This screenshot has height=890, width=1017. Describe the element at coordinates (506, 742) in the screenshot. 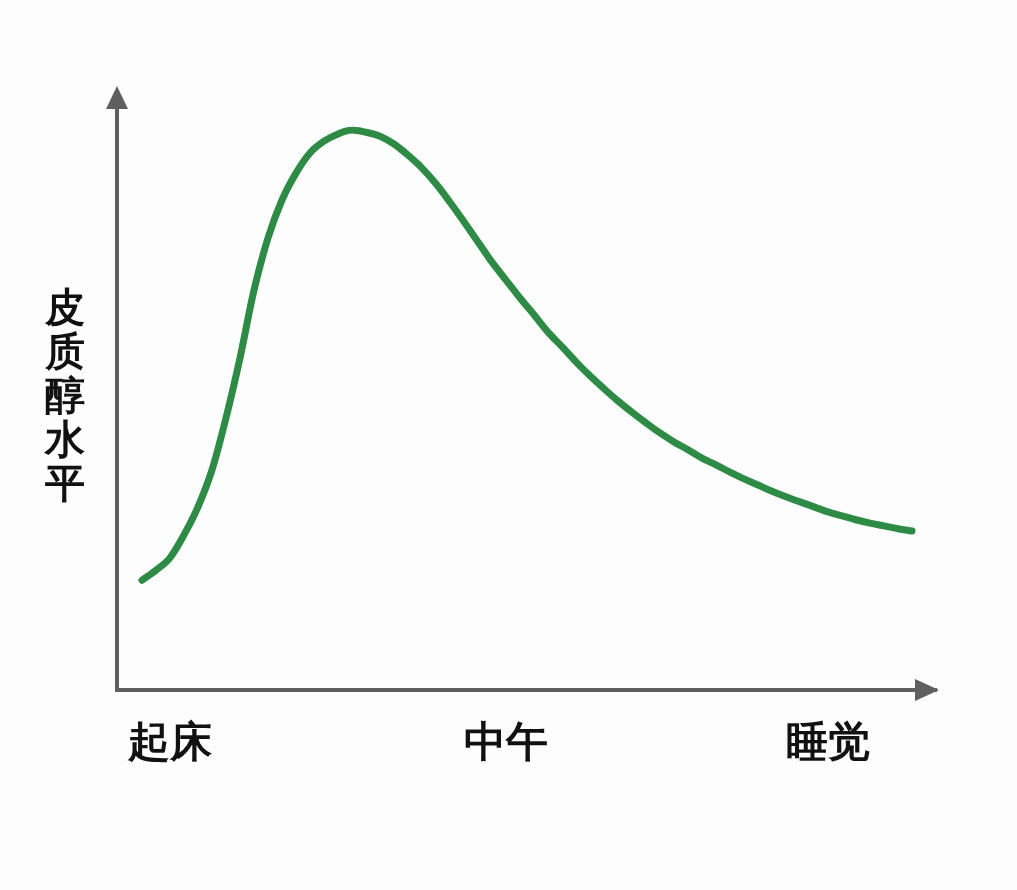

I see `x-tick-label: 中午` at that location.